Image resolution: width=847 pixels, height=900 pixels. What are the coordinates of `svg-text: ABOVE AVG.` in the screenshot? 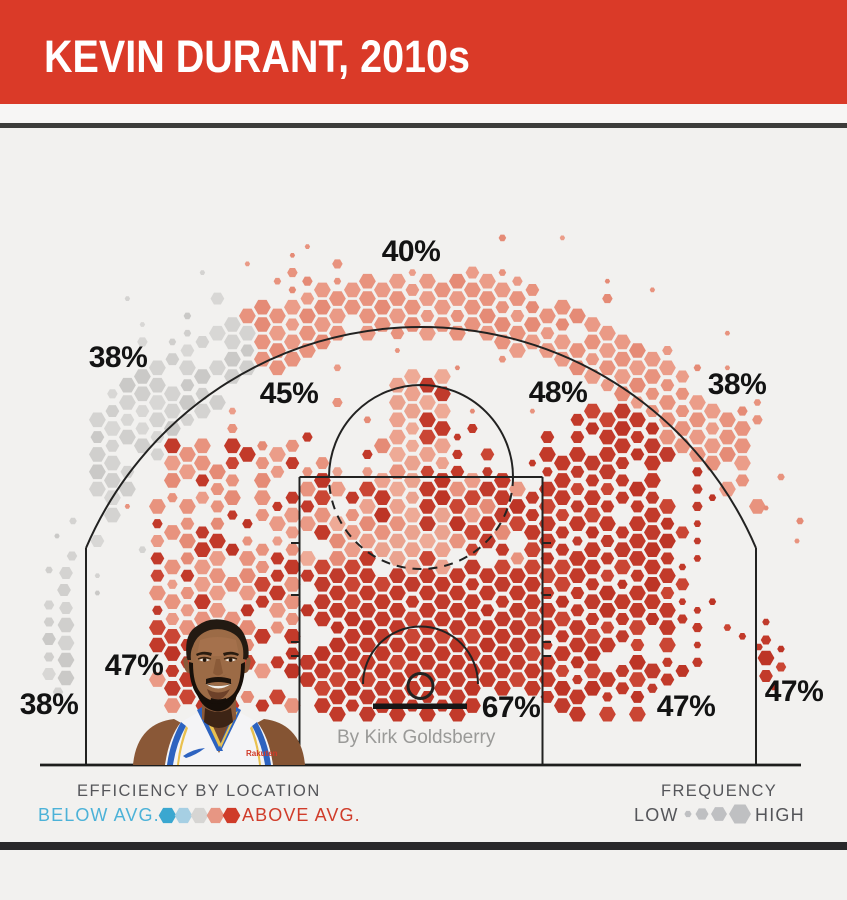 It's located at (301, 815).